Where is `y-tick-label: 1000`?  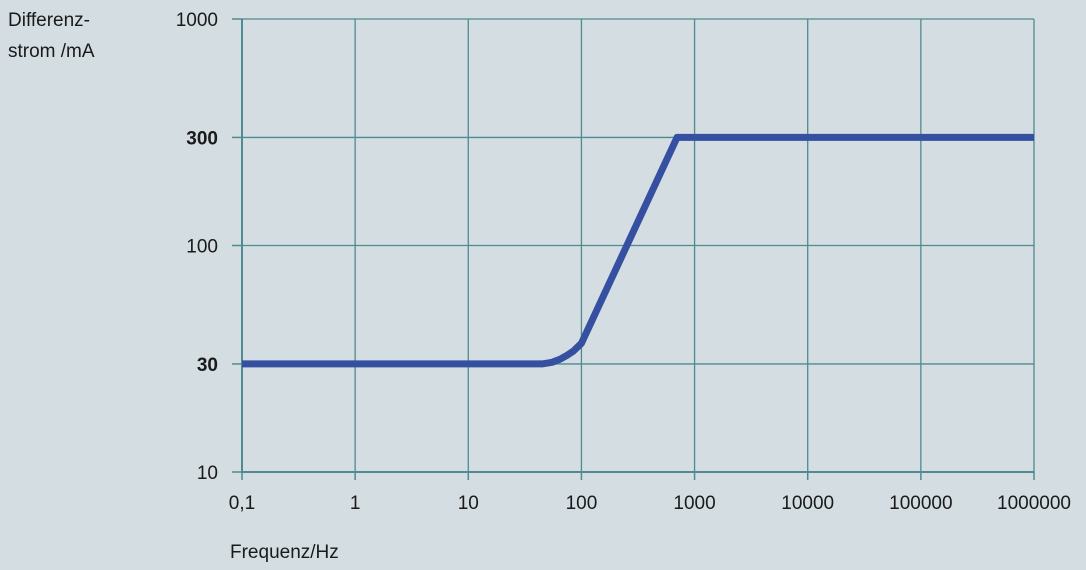
y-tick-label: 1000 is located at coordinates (197, 20).